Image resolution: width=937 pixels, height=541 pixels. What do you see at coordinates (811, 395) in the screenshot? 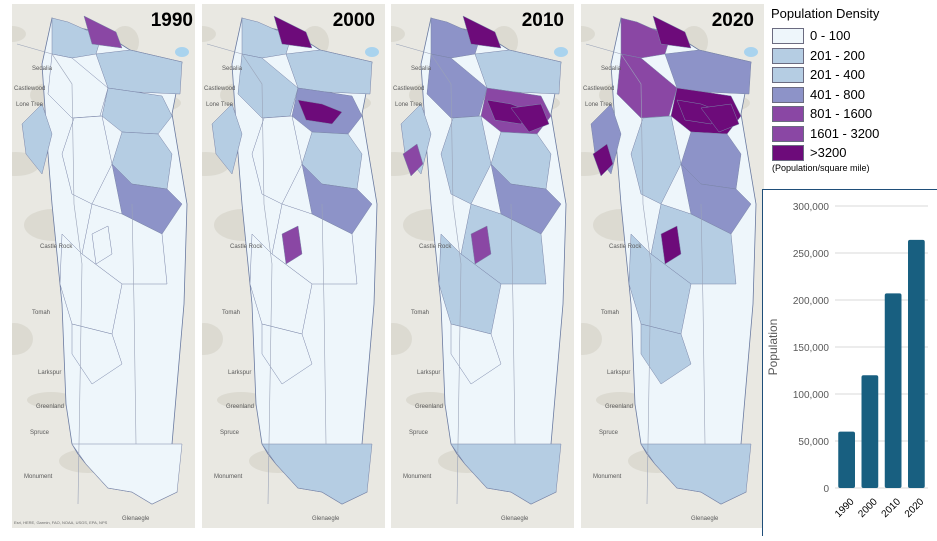
I see `y-tick-label: 100,000` at bounding box center [811, 395].